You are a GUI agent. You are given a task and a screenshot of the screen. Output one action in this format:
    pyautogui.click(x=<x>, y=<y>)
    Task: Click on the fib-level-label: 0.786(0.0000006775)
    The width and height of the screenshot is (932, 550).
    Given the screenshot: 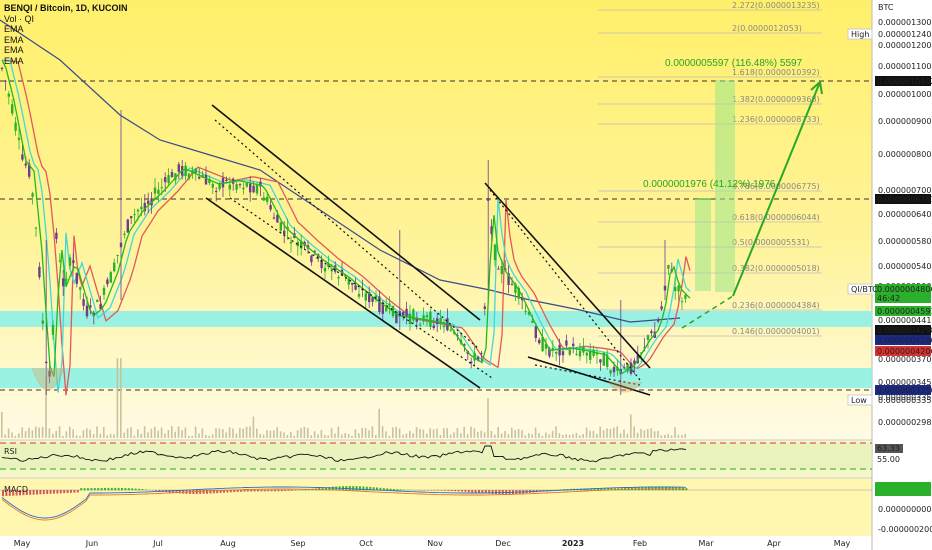 What is the action you would take?
    pyautogui.click(x=776, y=186)
    